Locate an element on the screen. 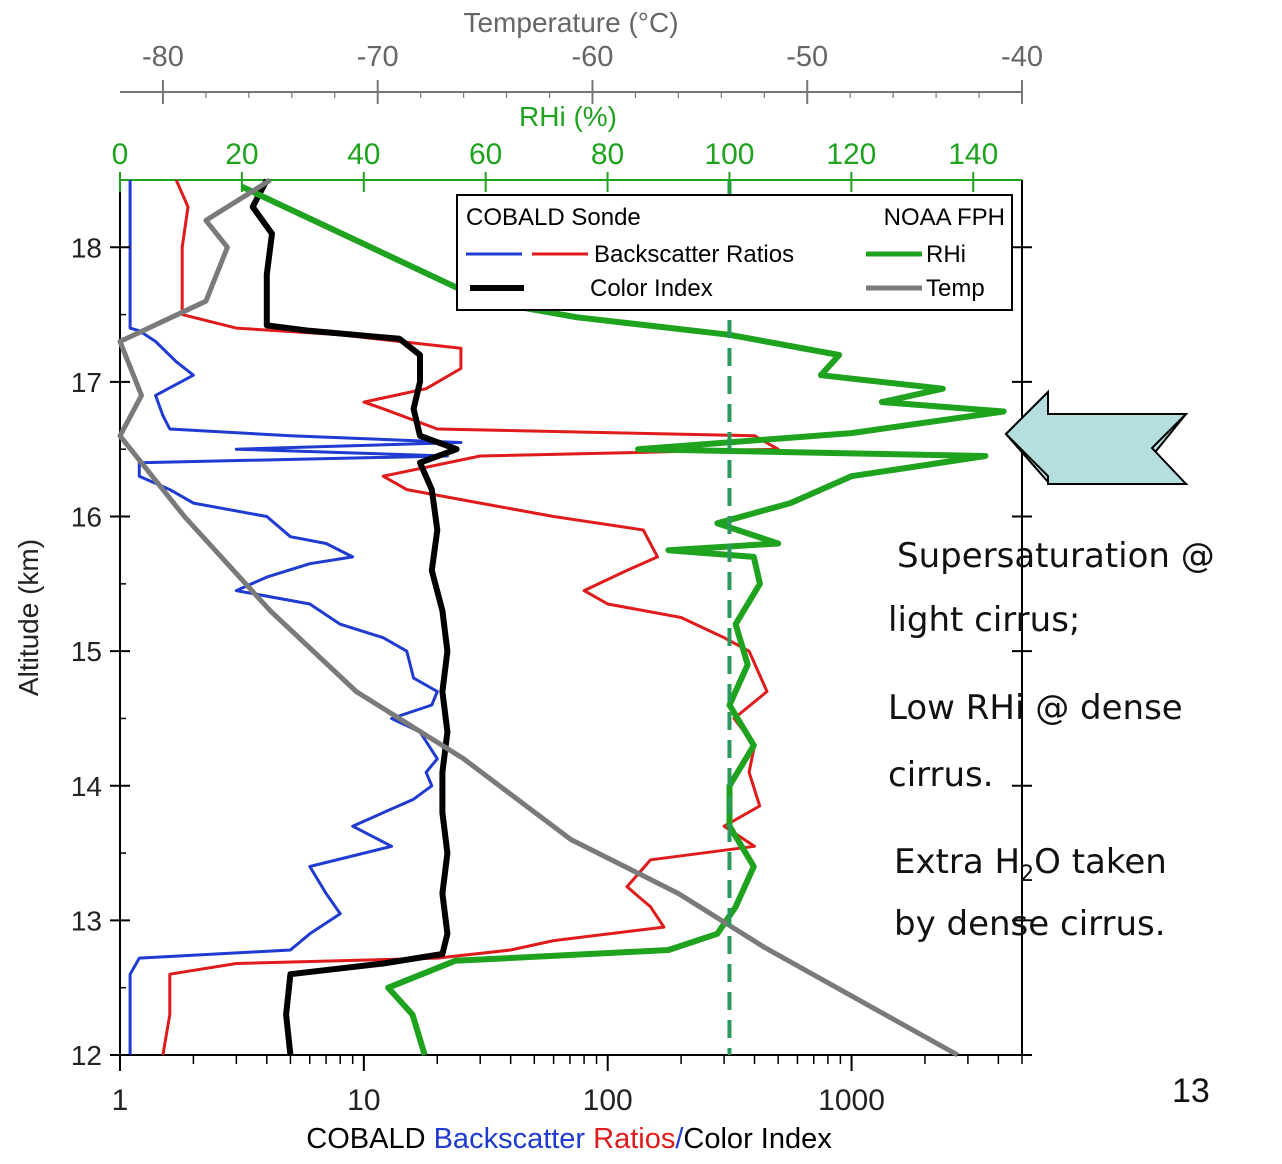  legend-entry-temp: Temp is located at coordinates (955, 288).